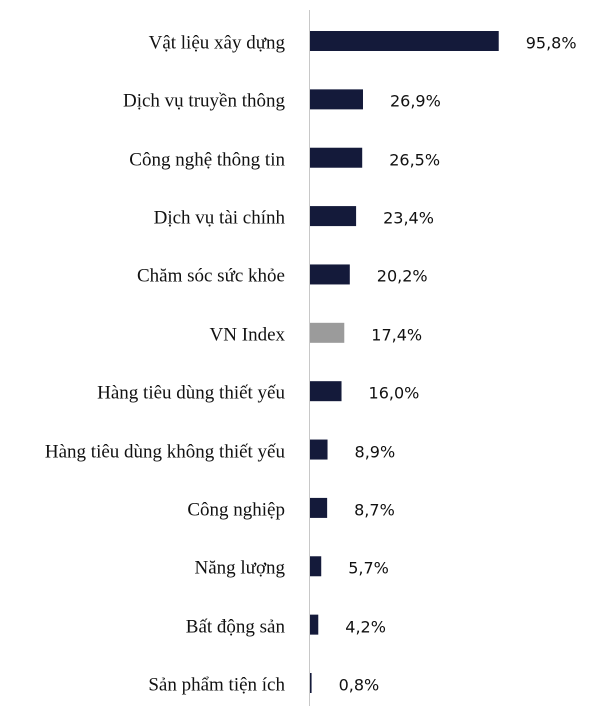 The height and width of the screenshot is (706, 592). Describe the element at coordinates (359, 685) in the screenshot. I see `value-label: 0,8%` at that location.